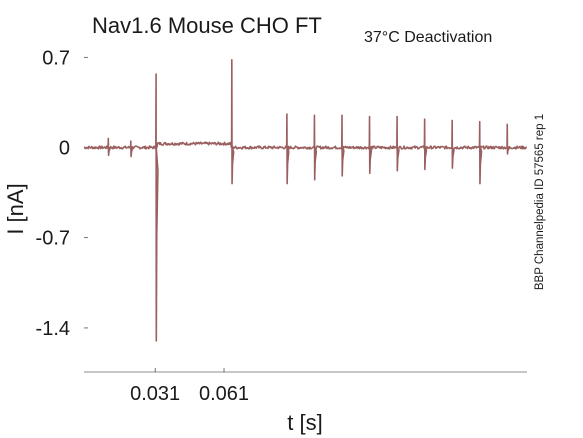 This screenshot has height=438, width=583. What do you see at coordinates (62, 193) in the screenshot?
I see `y-axis-ticks: 0.7 0 -0.7 -1.4` at bounding box center [62, 193].